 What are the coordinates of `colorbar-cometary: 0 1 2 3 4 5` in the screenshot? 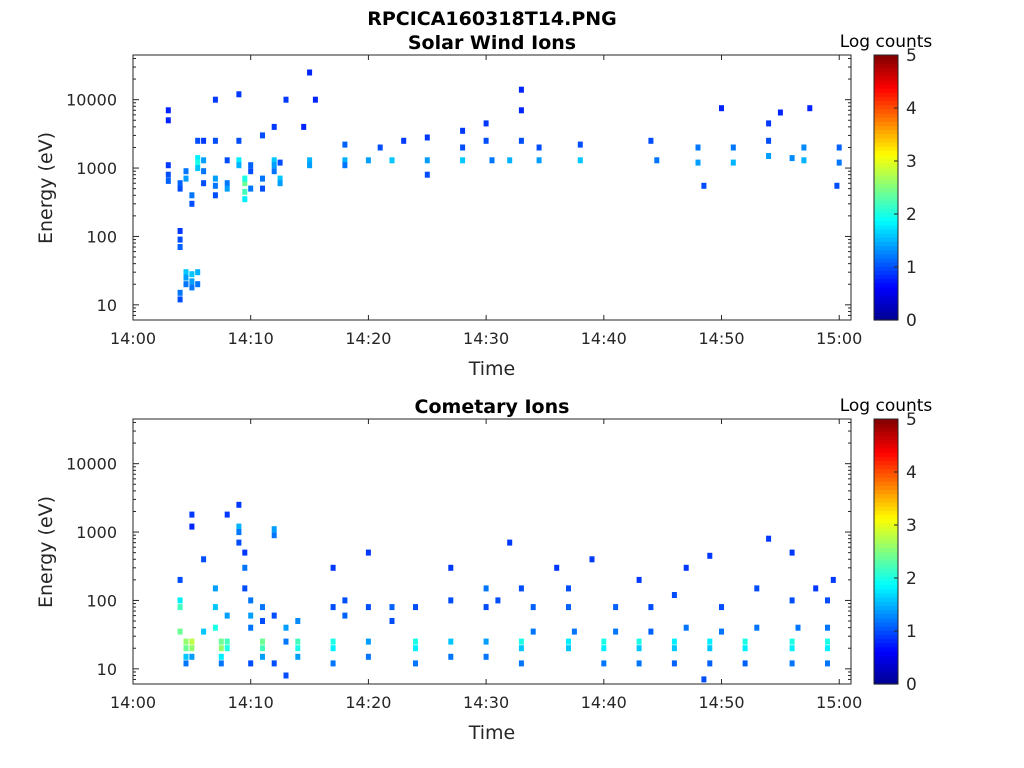 It's located at (895, 552).